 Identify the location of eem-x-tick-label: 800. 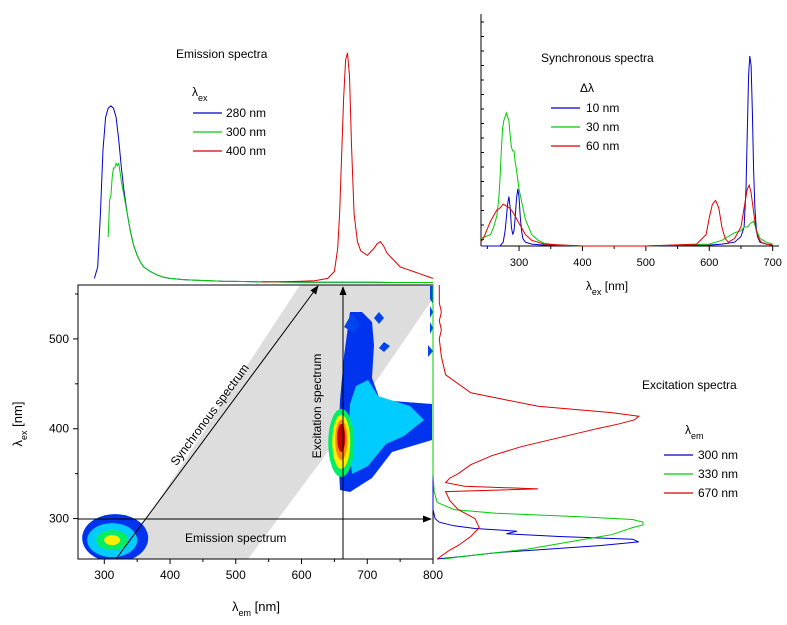
(433, 575).